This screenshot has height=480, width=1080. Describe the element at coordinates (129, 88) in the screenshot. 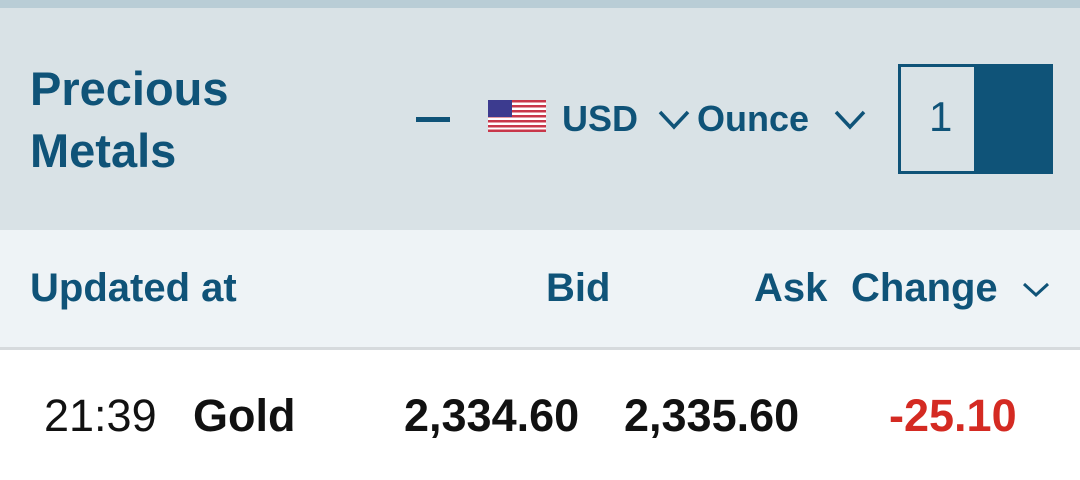

I see `title-line-1: Precious` at that location.